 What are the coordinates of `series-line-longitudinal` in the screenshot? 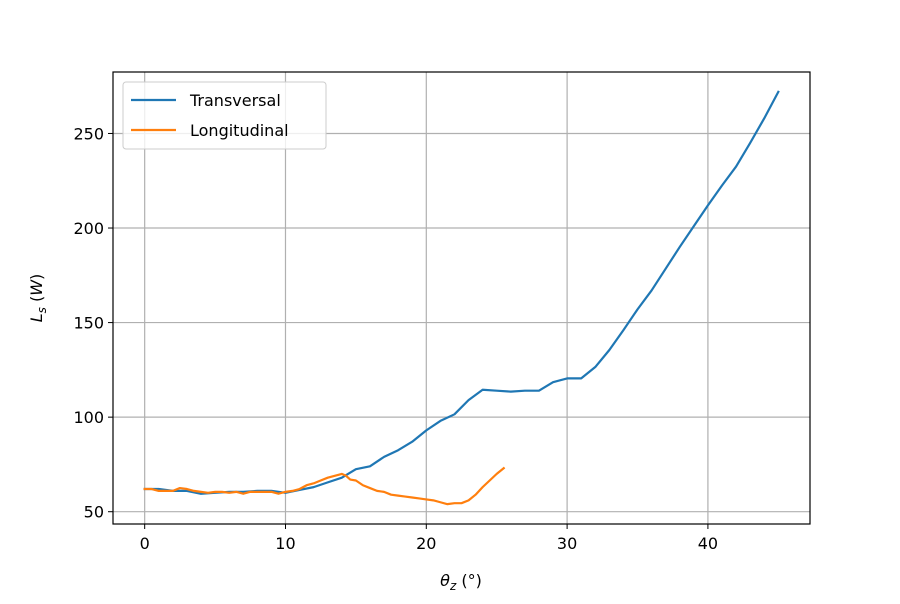 It's located at (324, 486).